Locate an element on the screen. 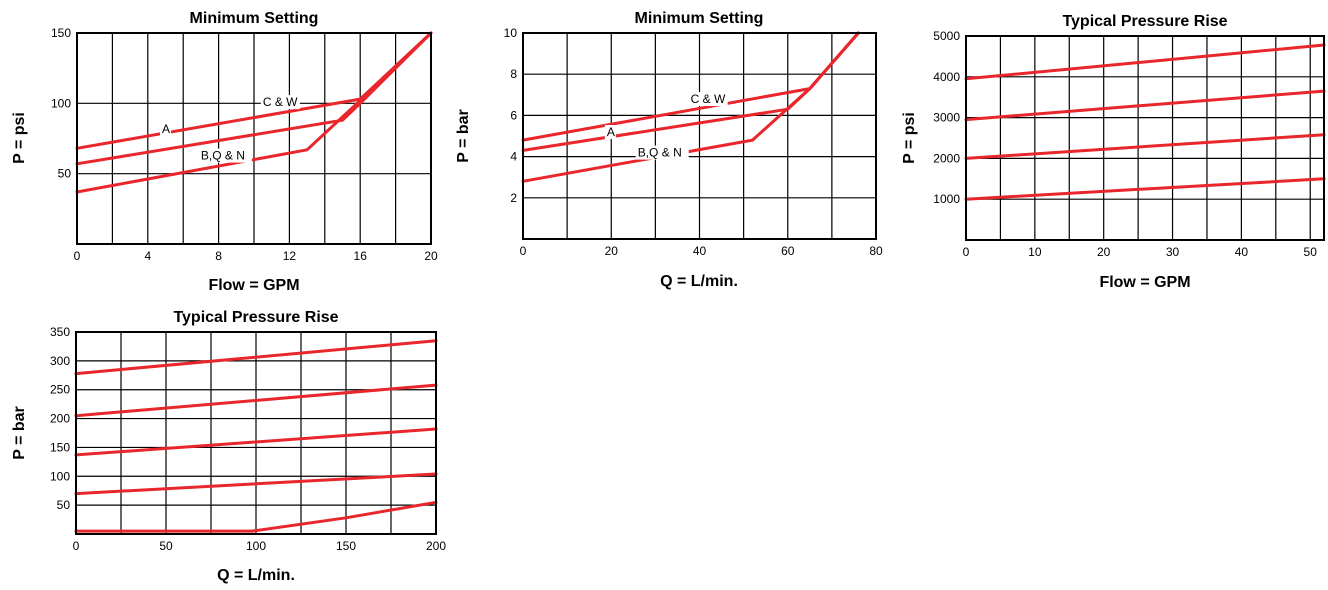 This screenshot has height=590, width=1328. y-tick-label: 250 is located at coordinates (60, 390).